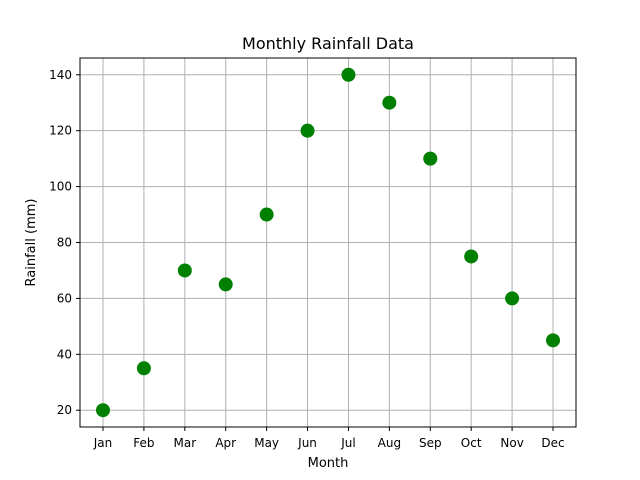 The height and width of the screenshot is (480, 640). What do you see at coordinates (471, 443) in the screenshot?
I see `x-tick-label: Oct` at bounding box center [471, 443].